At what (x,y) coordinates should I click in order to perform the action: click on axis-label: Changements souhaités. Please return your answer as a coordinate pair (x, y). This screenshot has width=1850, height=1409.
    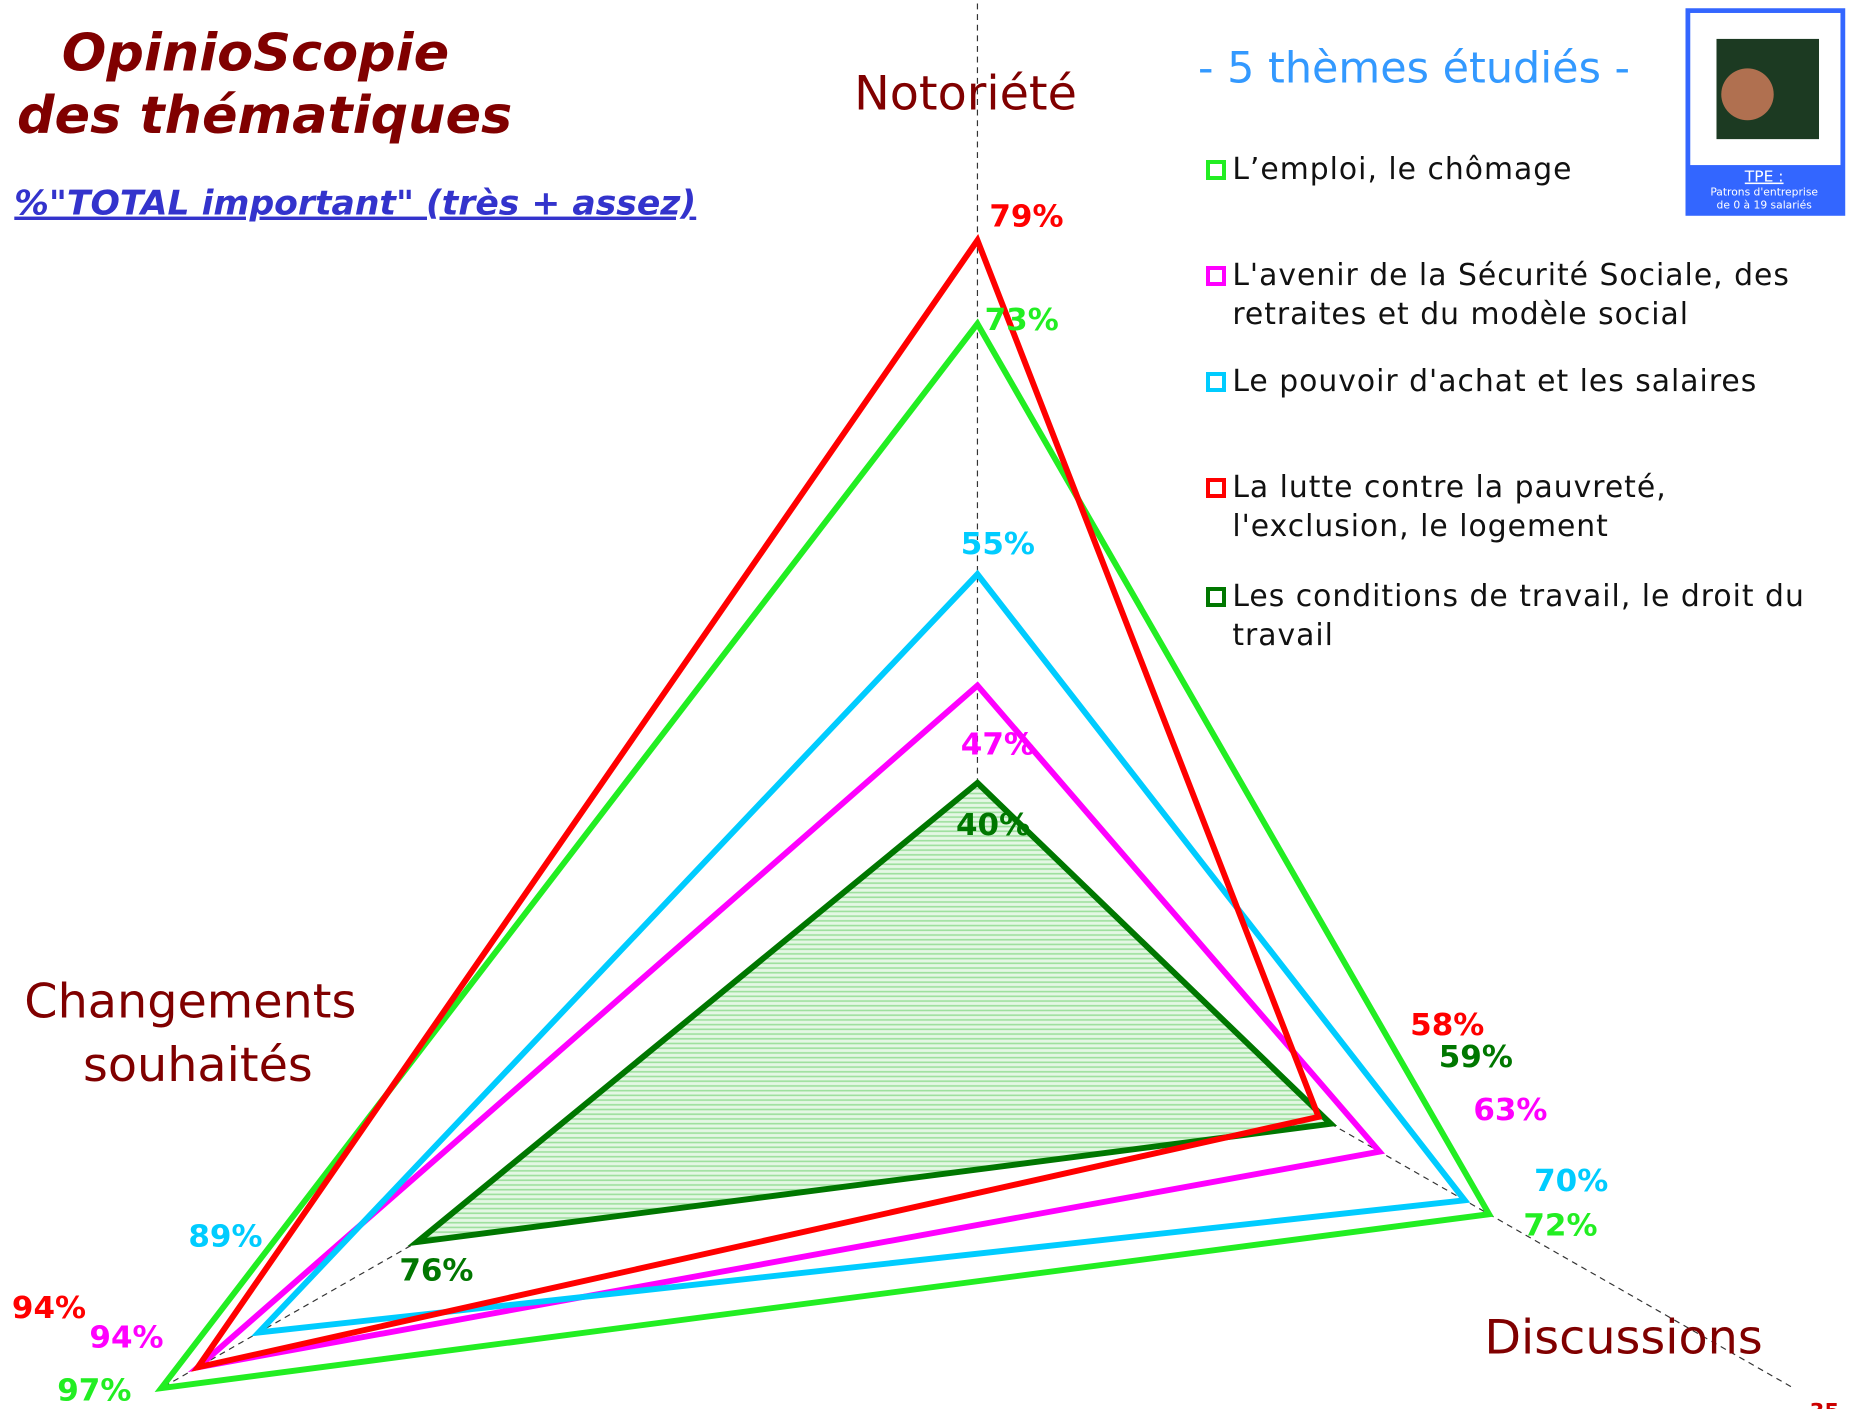
    Looking at the image, I should click on (197, 1034).